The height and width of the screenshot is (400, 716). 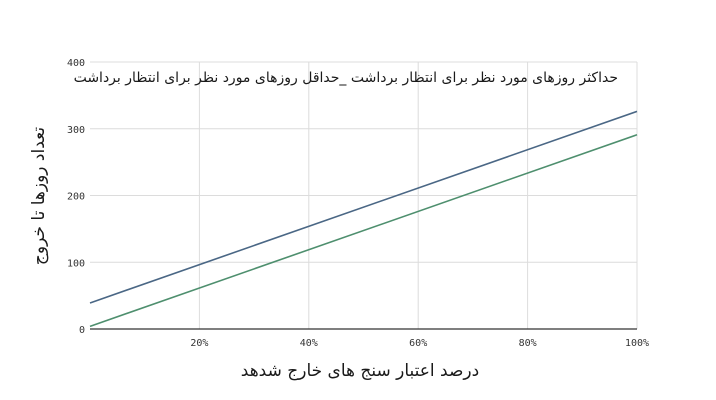 What do you see at coordinates (39, 196) in the screenshot?
I see `y-axis-label: تعداد روزها تا خروج` at bounding box center [39, 196].